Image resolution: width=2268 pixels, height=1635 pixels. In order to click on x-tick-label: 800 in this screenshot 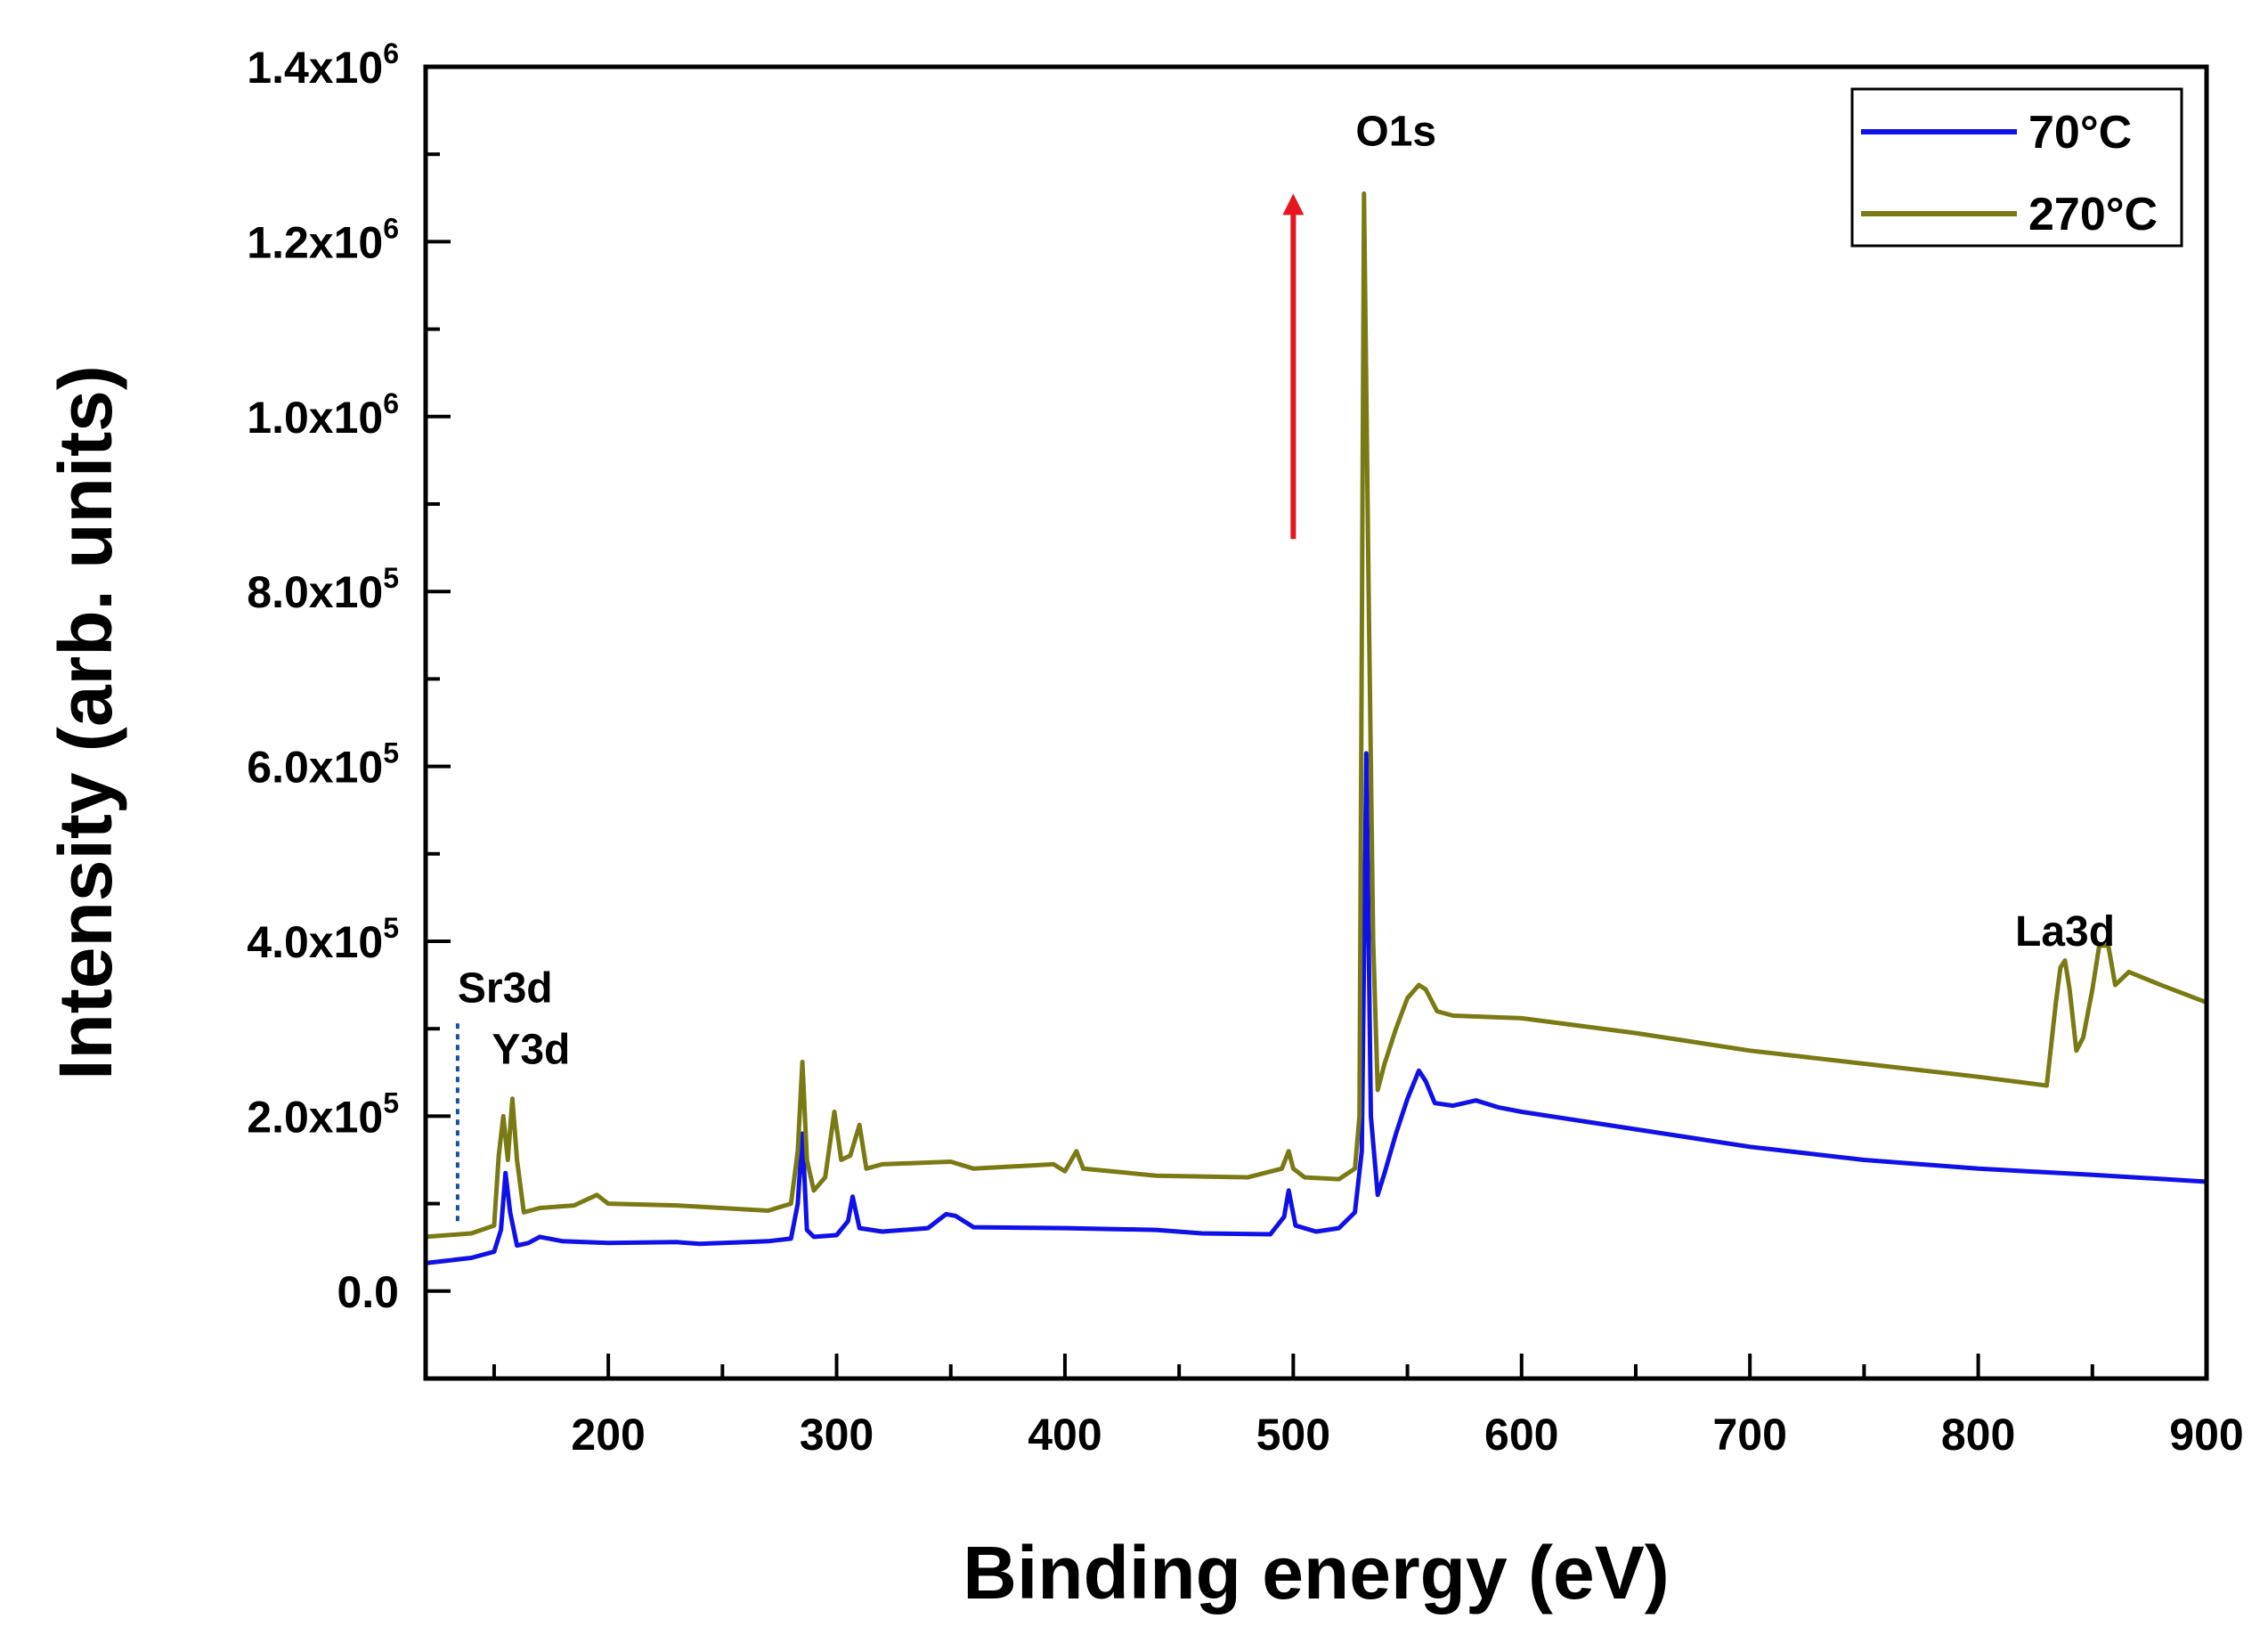, I will do `click(1978, 1435)`.